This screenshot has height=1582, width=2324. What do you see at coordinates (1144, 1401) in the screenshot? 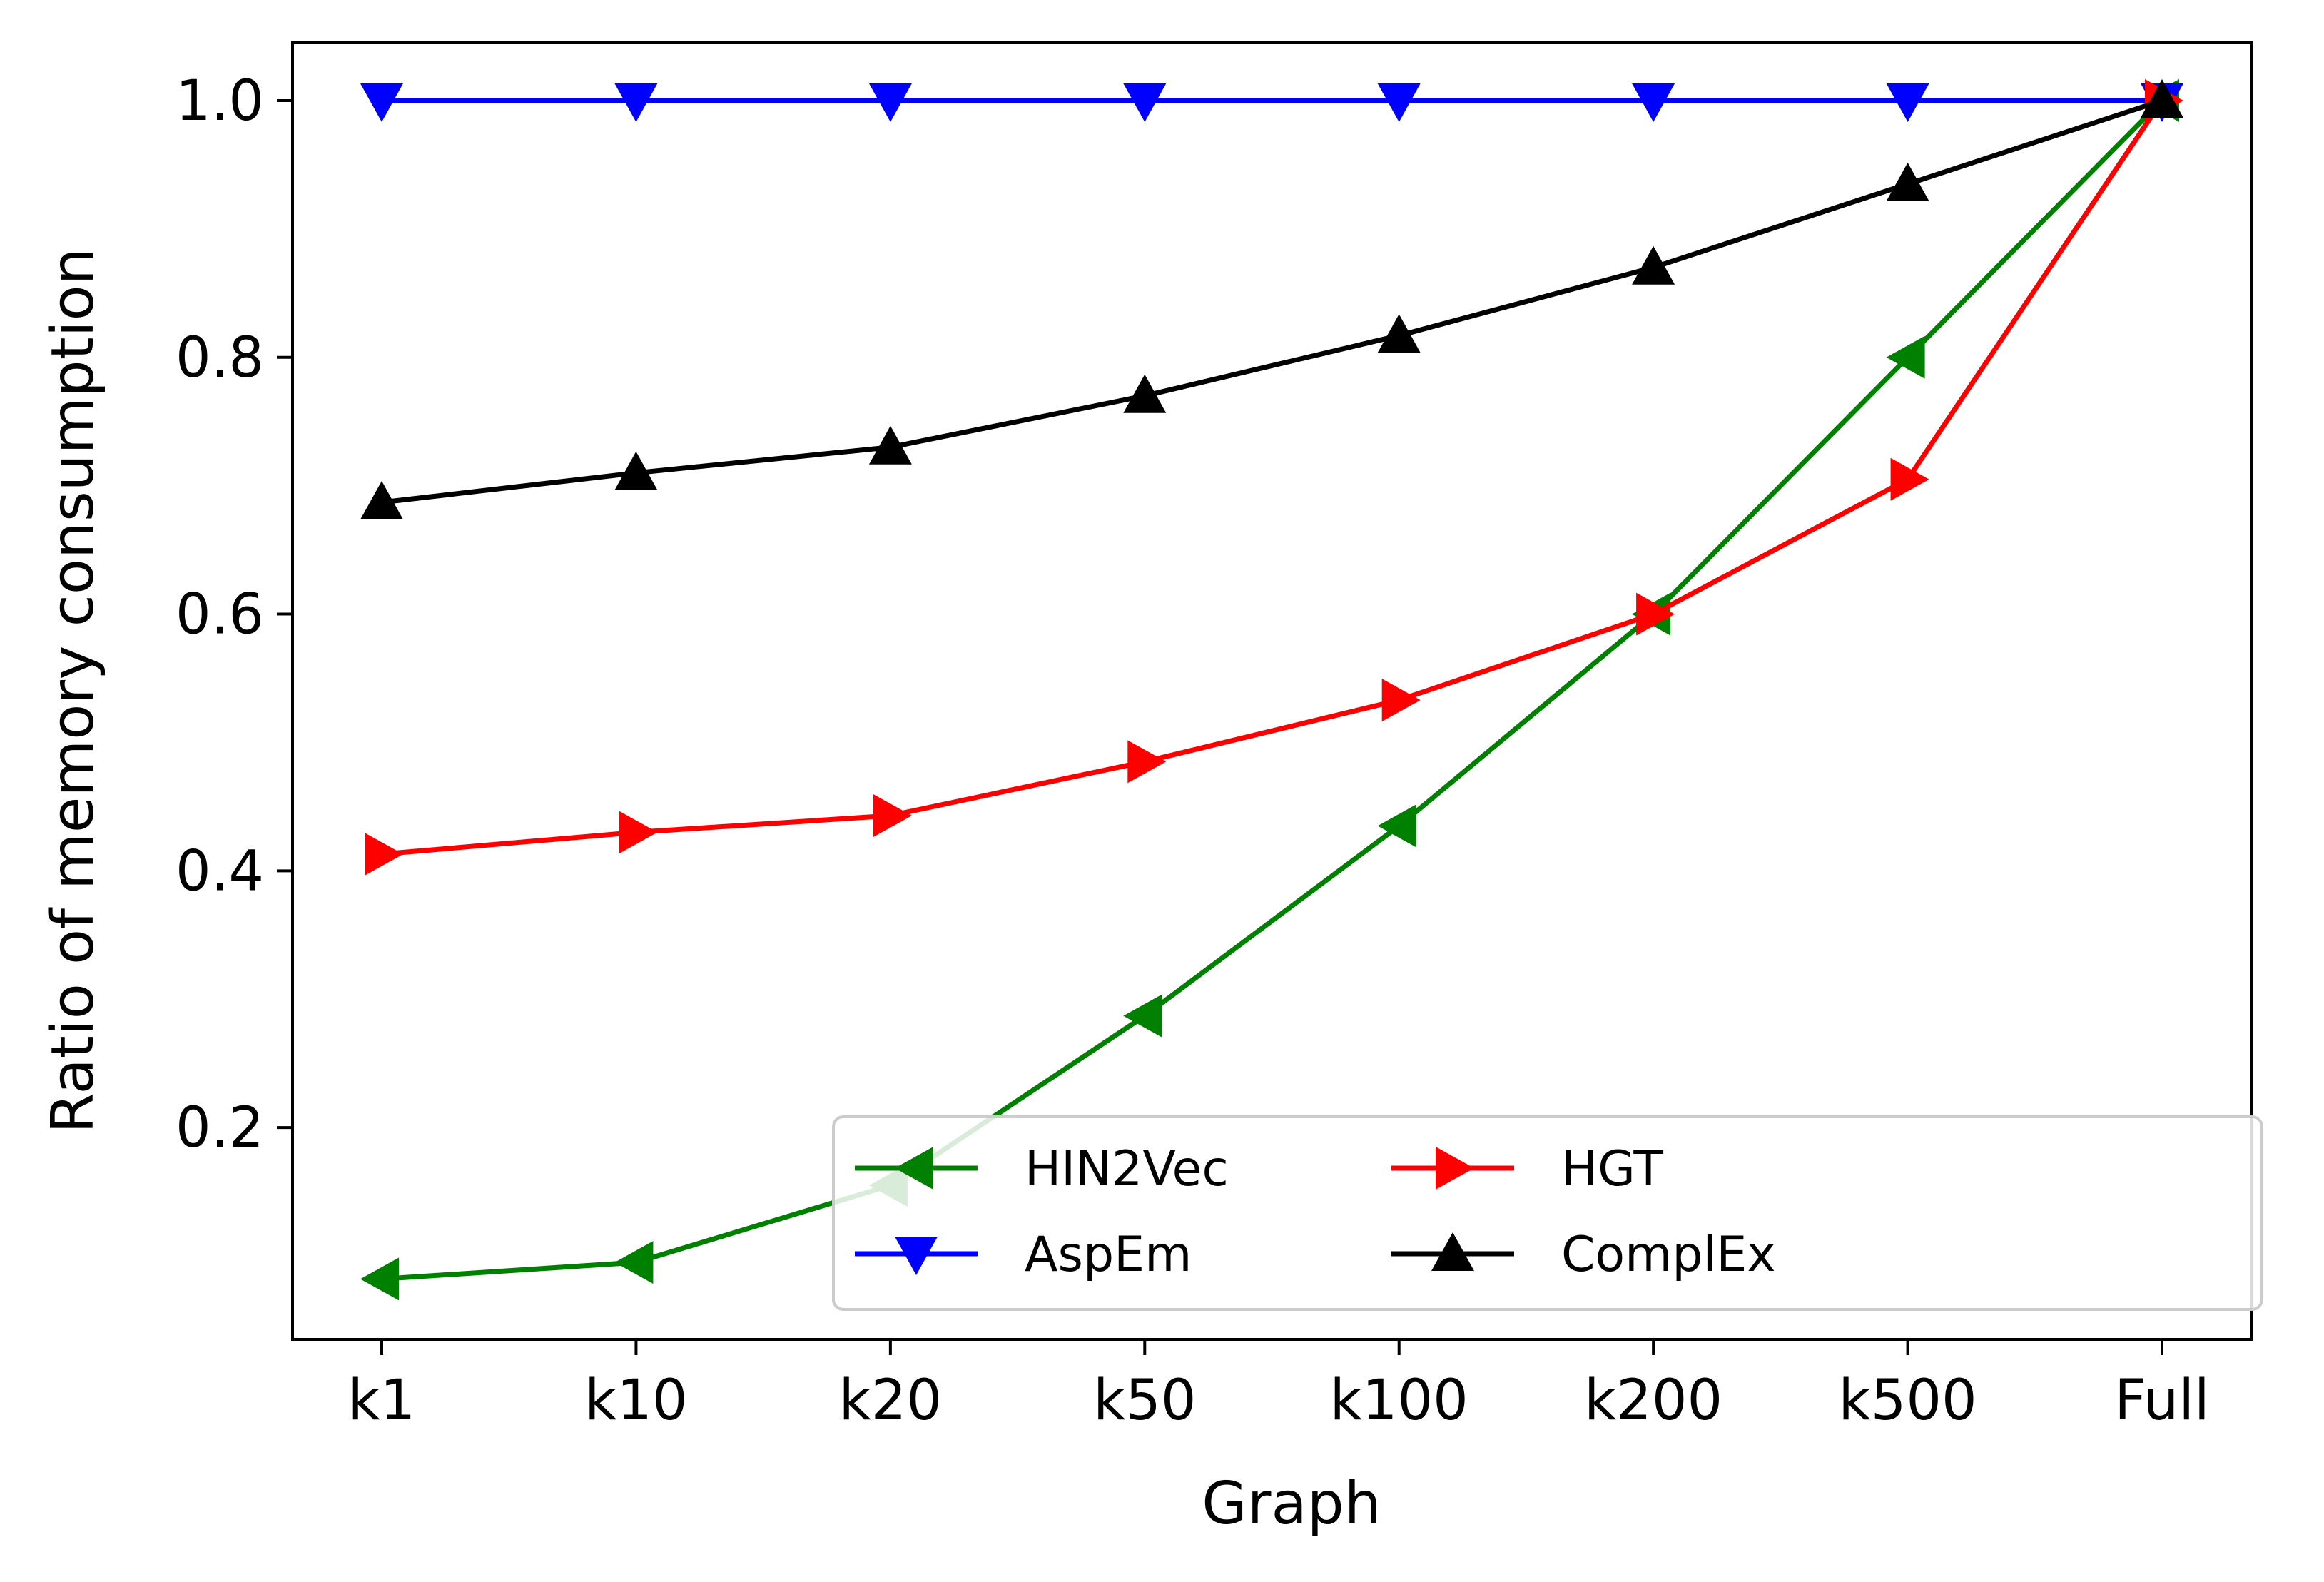
I see `x-tick-label: k50` at bounding box center [1144, 1401].